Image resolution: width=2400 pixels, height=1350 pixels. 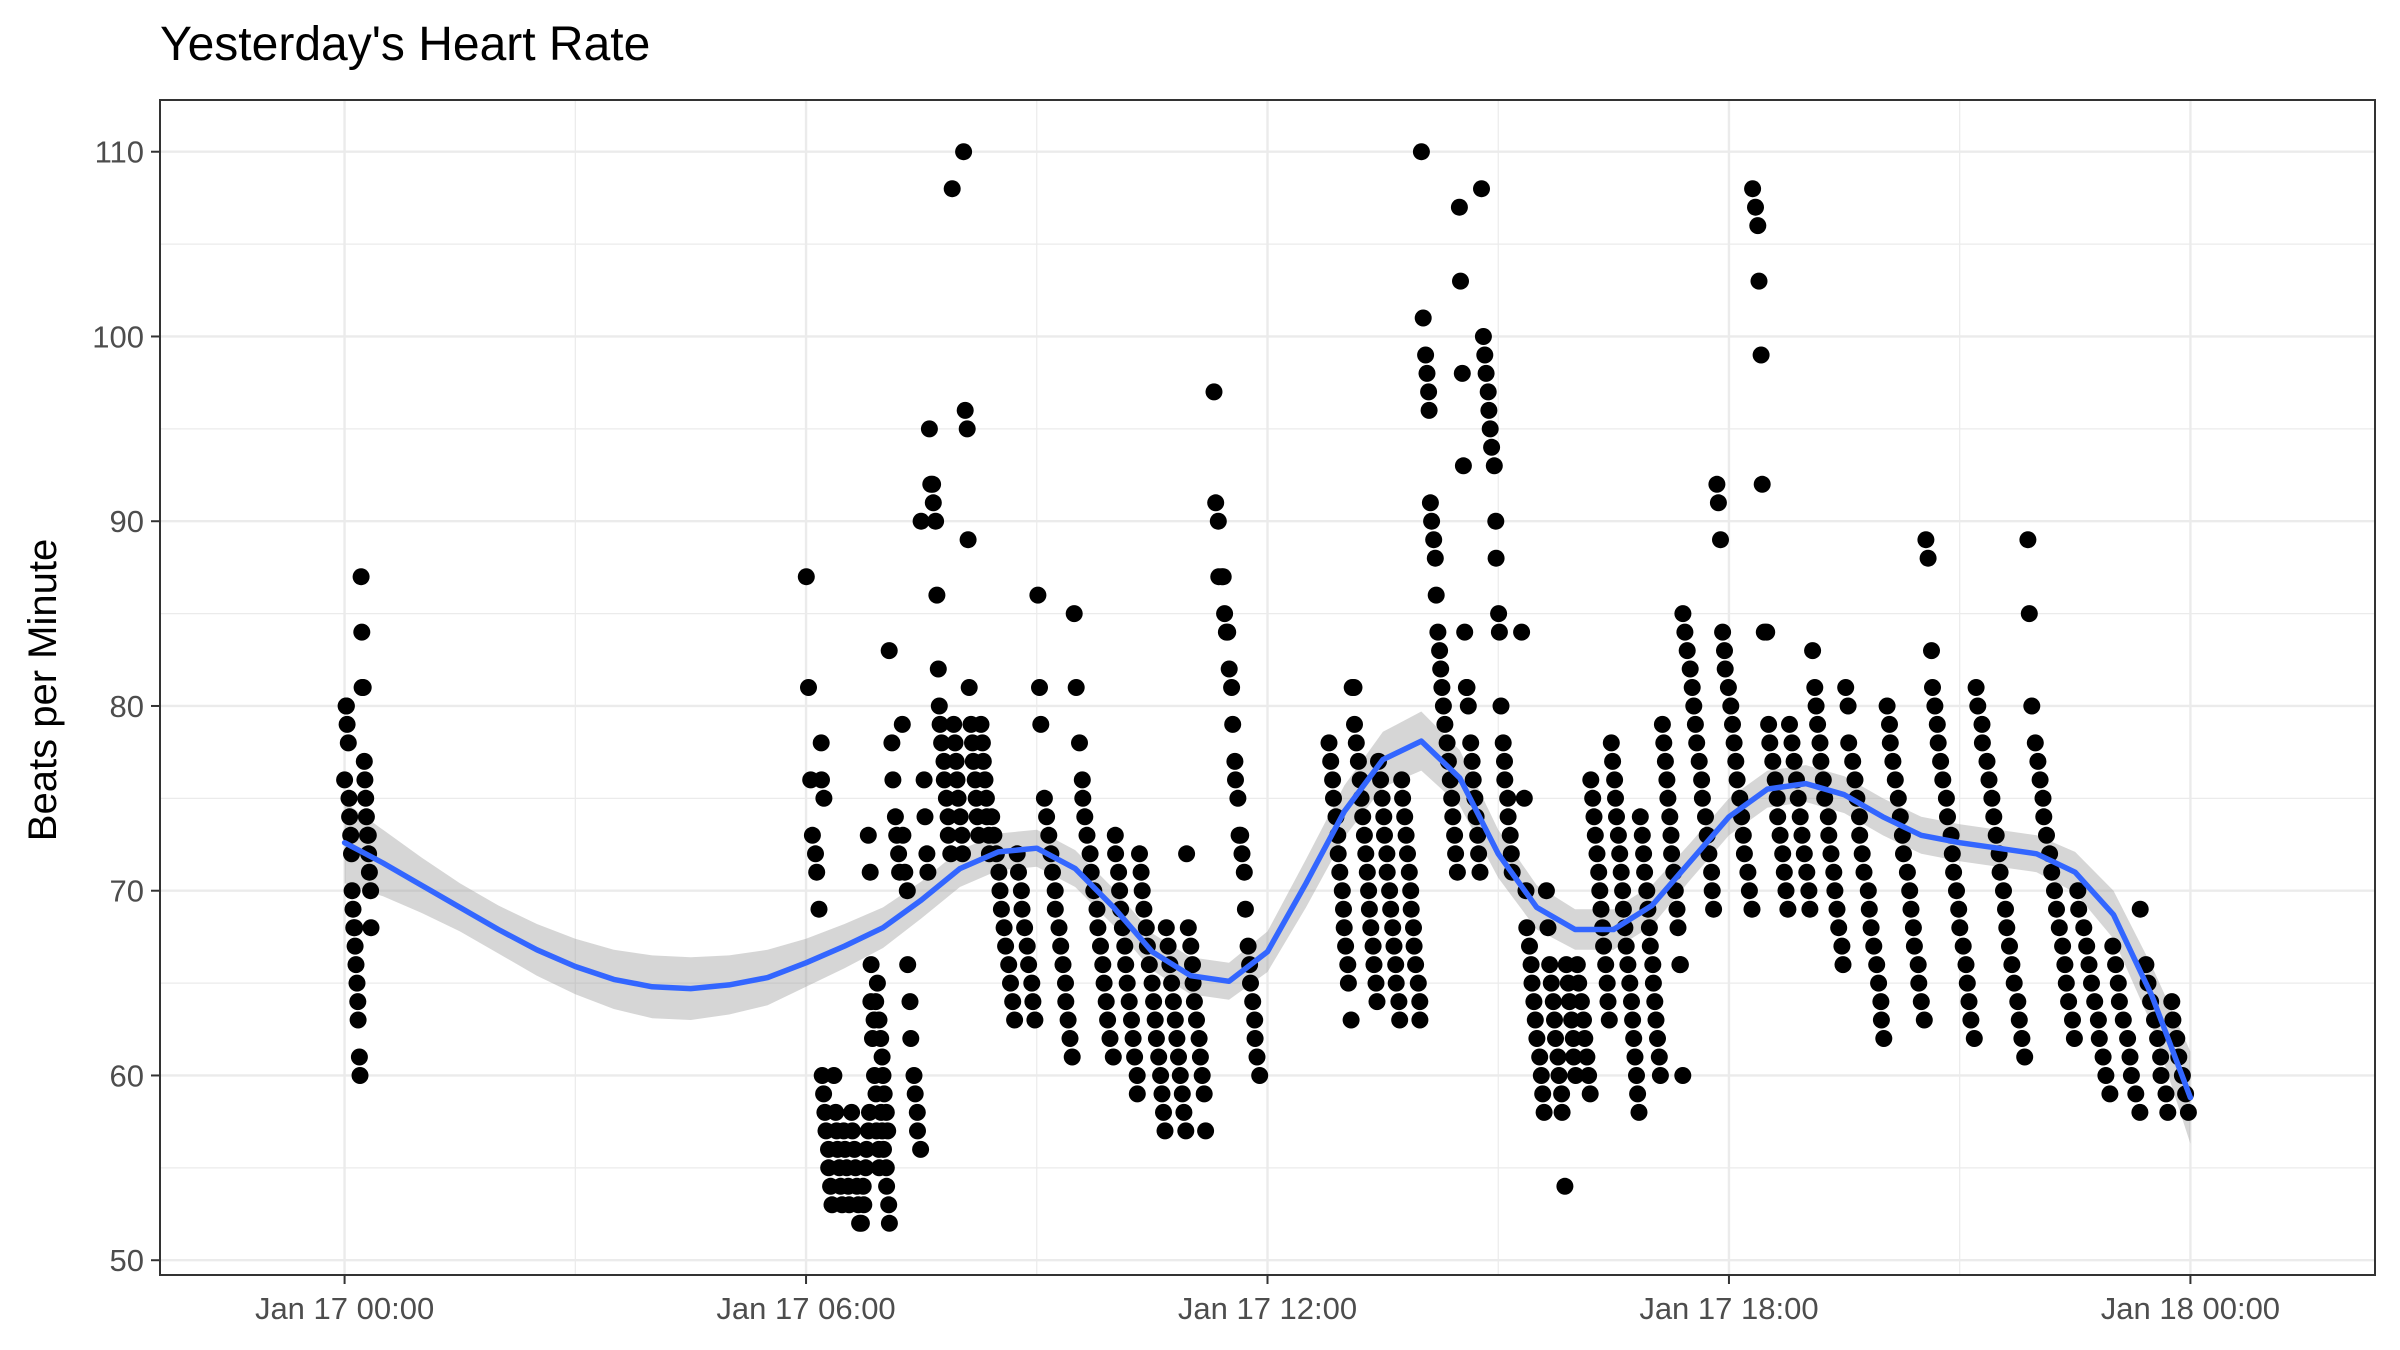 What do you see at coordinates (1267, 1308) in the screenshot?
I see `x-tick-label: Jan 17 12:00` at bounding box center [1267, 1308].